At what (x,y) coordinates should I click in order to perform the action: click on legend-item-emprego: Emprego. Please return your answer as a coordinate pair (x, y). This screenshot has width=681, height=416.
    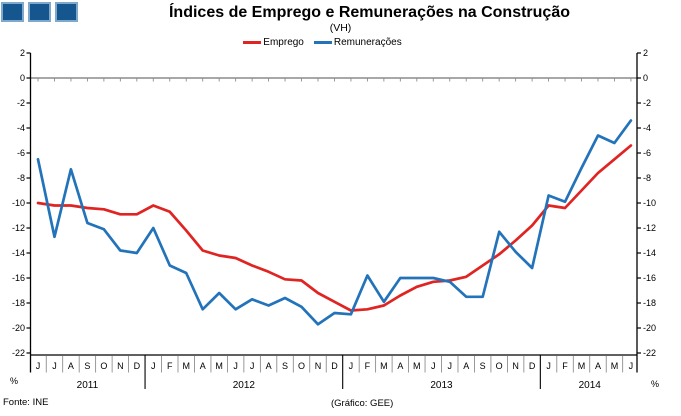
    Looking at the image, I should click on (273, 42).